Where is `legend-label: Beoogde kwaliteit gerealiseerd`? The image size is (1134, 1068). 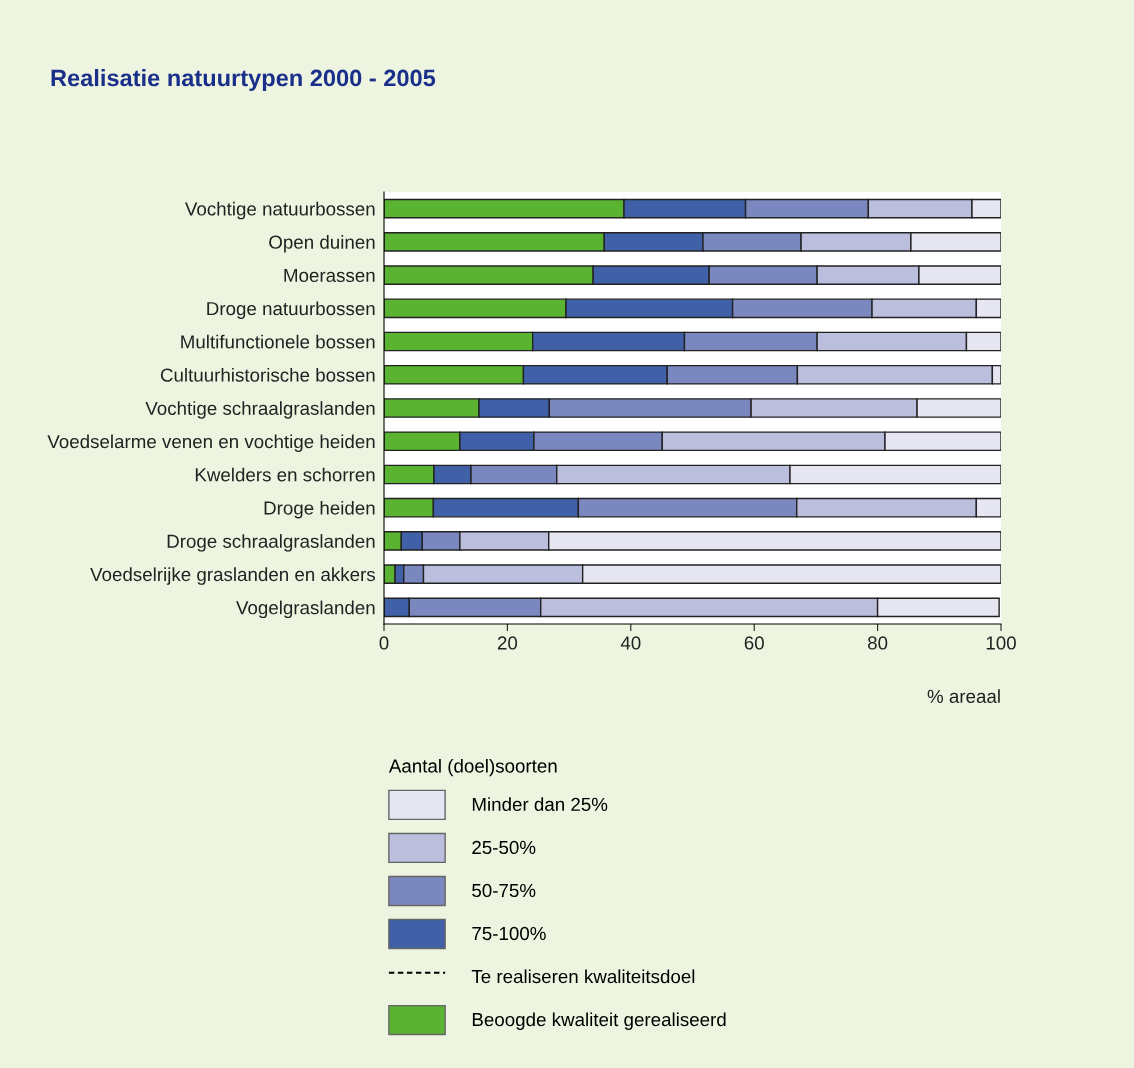 legend-label: Beoogde kwaliteit gerealiseerd is located at coordinates (599, 1021).